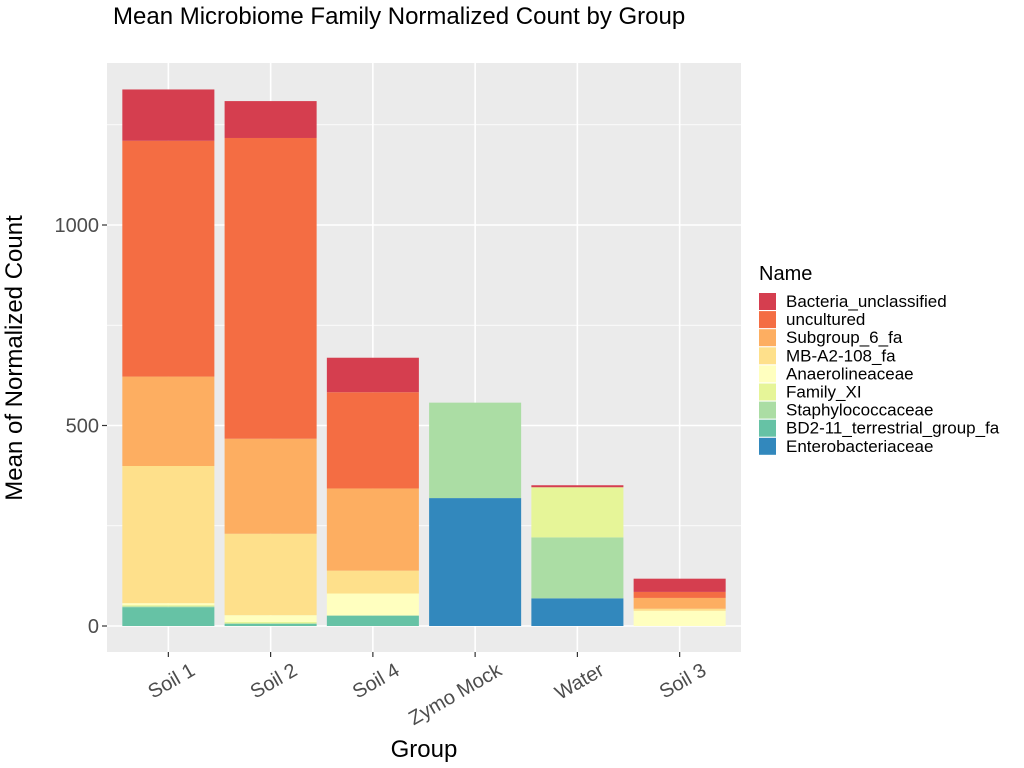  Describe the element at coordinates (893, 428) in the screenshot. I see `legend-label: BD2-11_terrestrial_group_fa` at that location.